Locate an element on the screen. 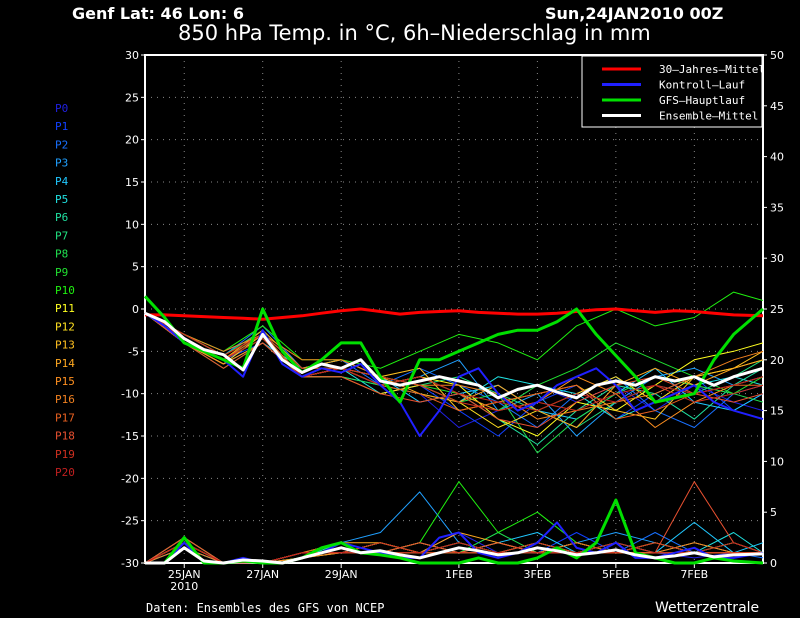 Image resolution: width=800 pixels, height=618 pixels. legend-label: GFS–Hauptlauf is located at coordinates (702, 100).